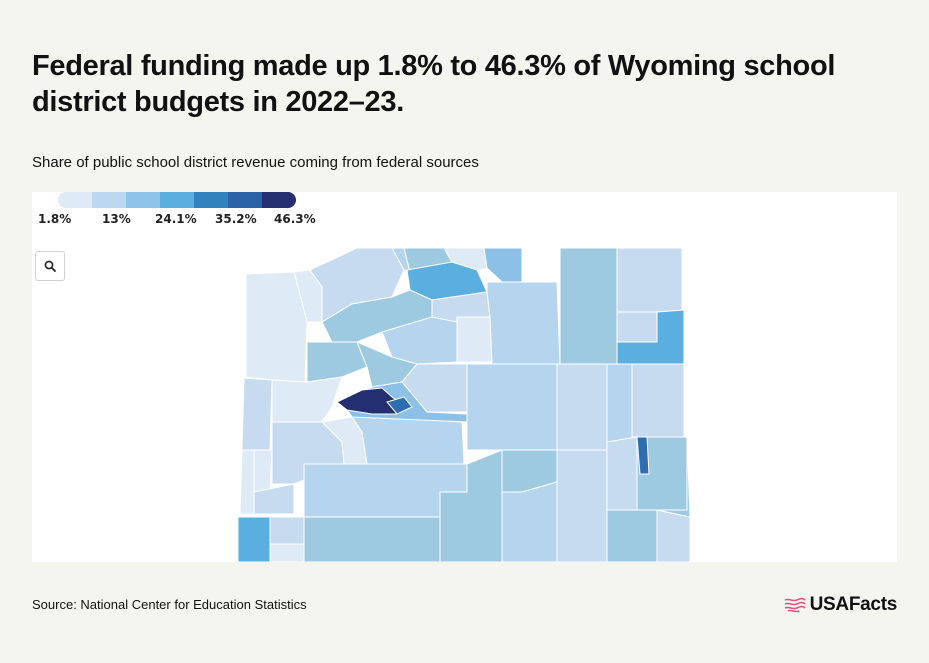 The image size is (929, 663). I want to click on zoom-button, so click(50, 266).